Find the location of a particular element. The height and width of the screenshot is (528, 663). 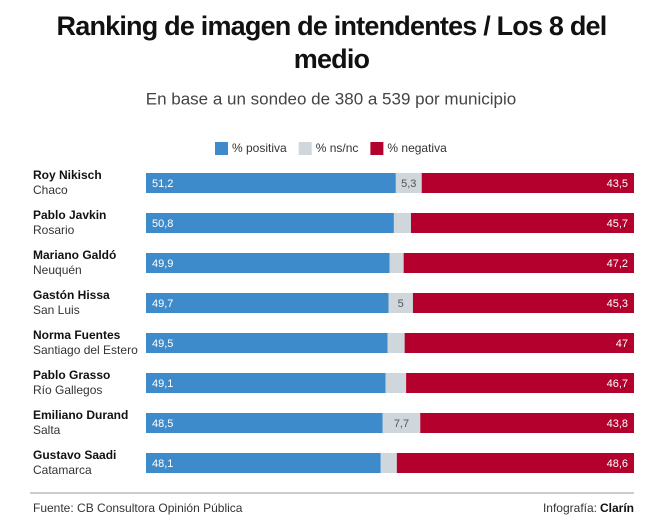

bar-value-label: 45,3 is located at coordinates (617, 304).